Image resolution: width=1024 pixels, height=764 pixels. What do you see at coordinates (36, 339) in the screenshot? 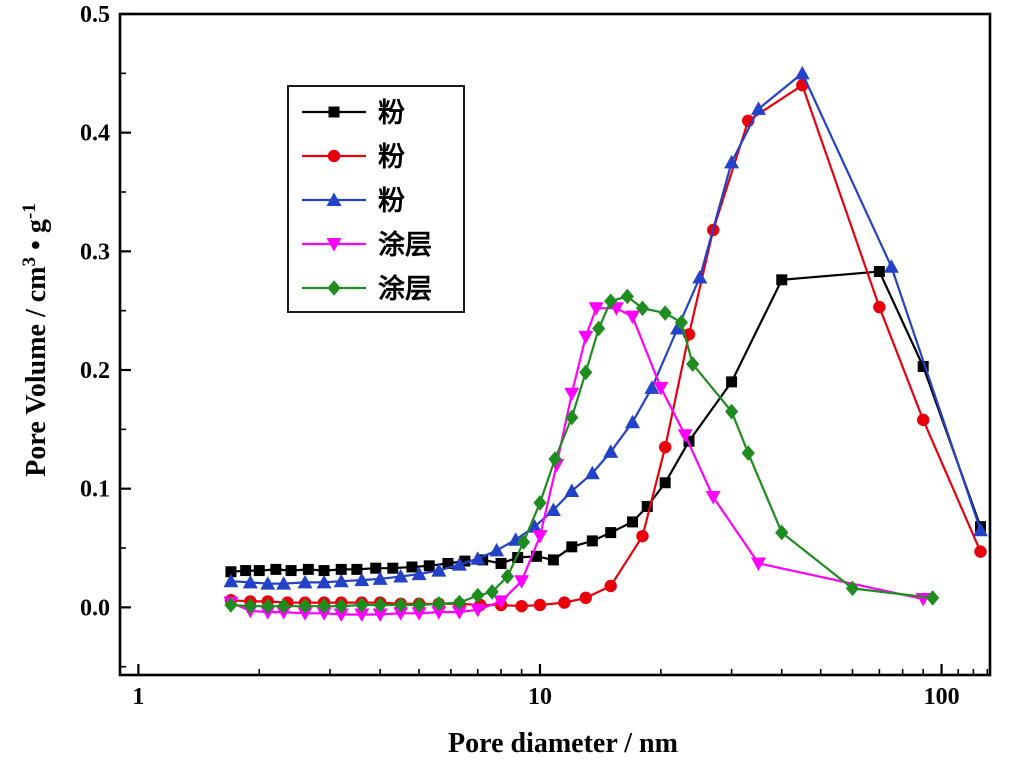
I see `y-axis-label: Pore Volume / cm3 • g-1` at bounding box center [36, 339].